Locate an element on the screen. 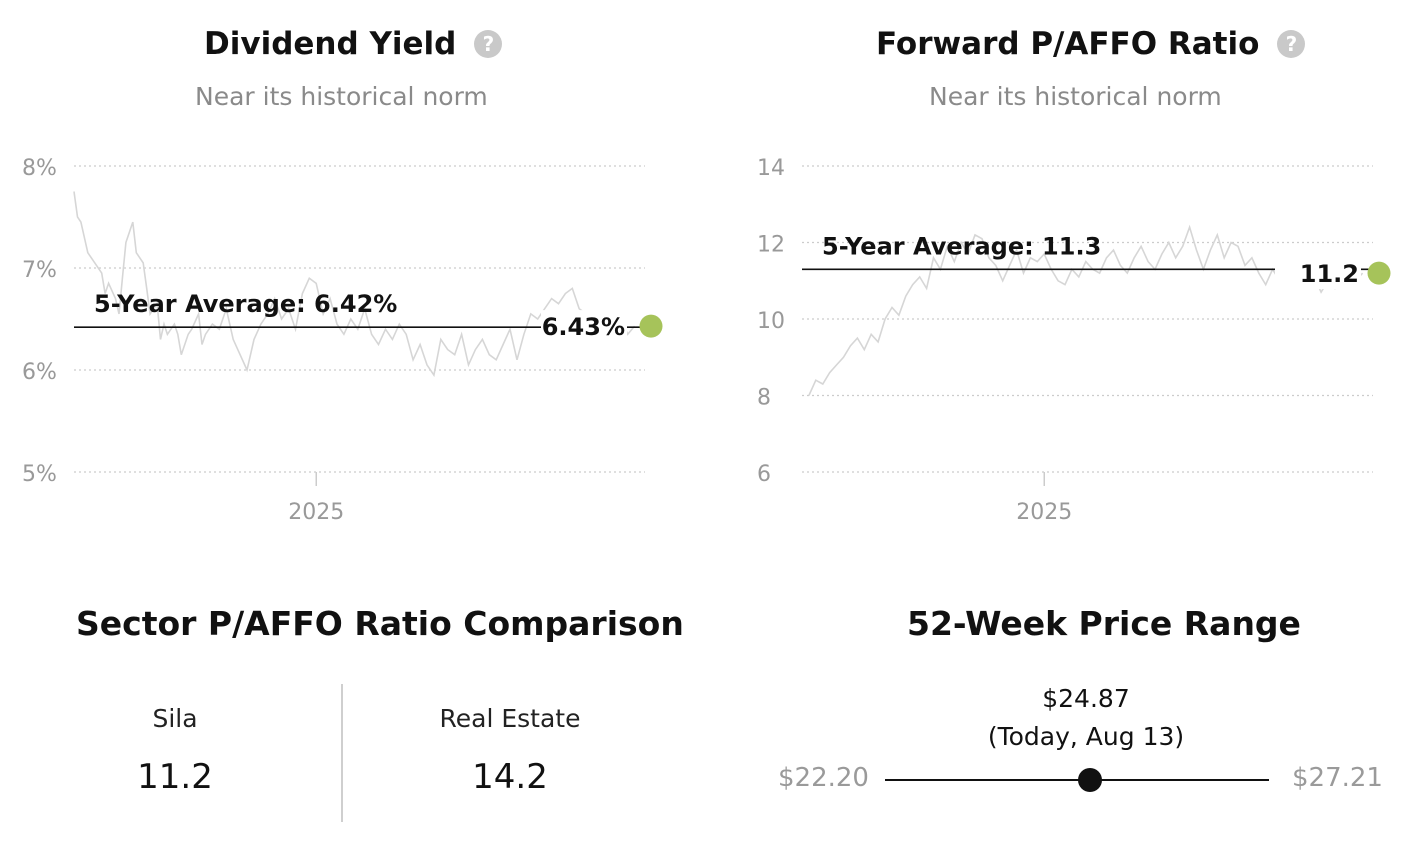 The image size is (1418, 858). sector-value-real-estate: 14.2 is located at coordinates (510, 777).